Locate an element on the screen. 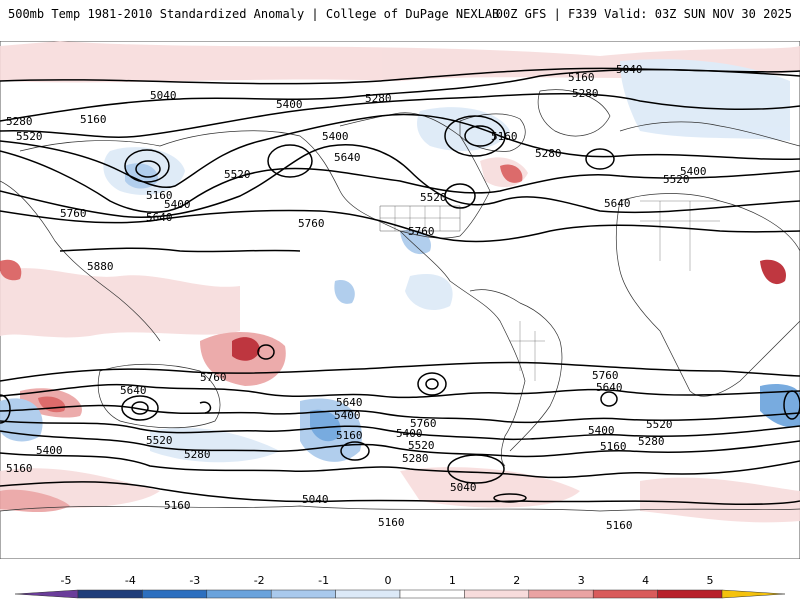  colorbar-tick-label: 3 is located at coordinates (581, 580).